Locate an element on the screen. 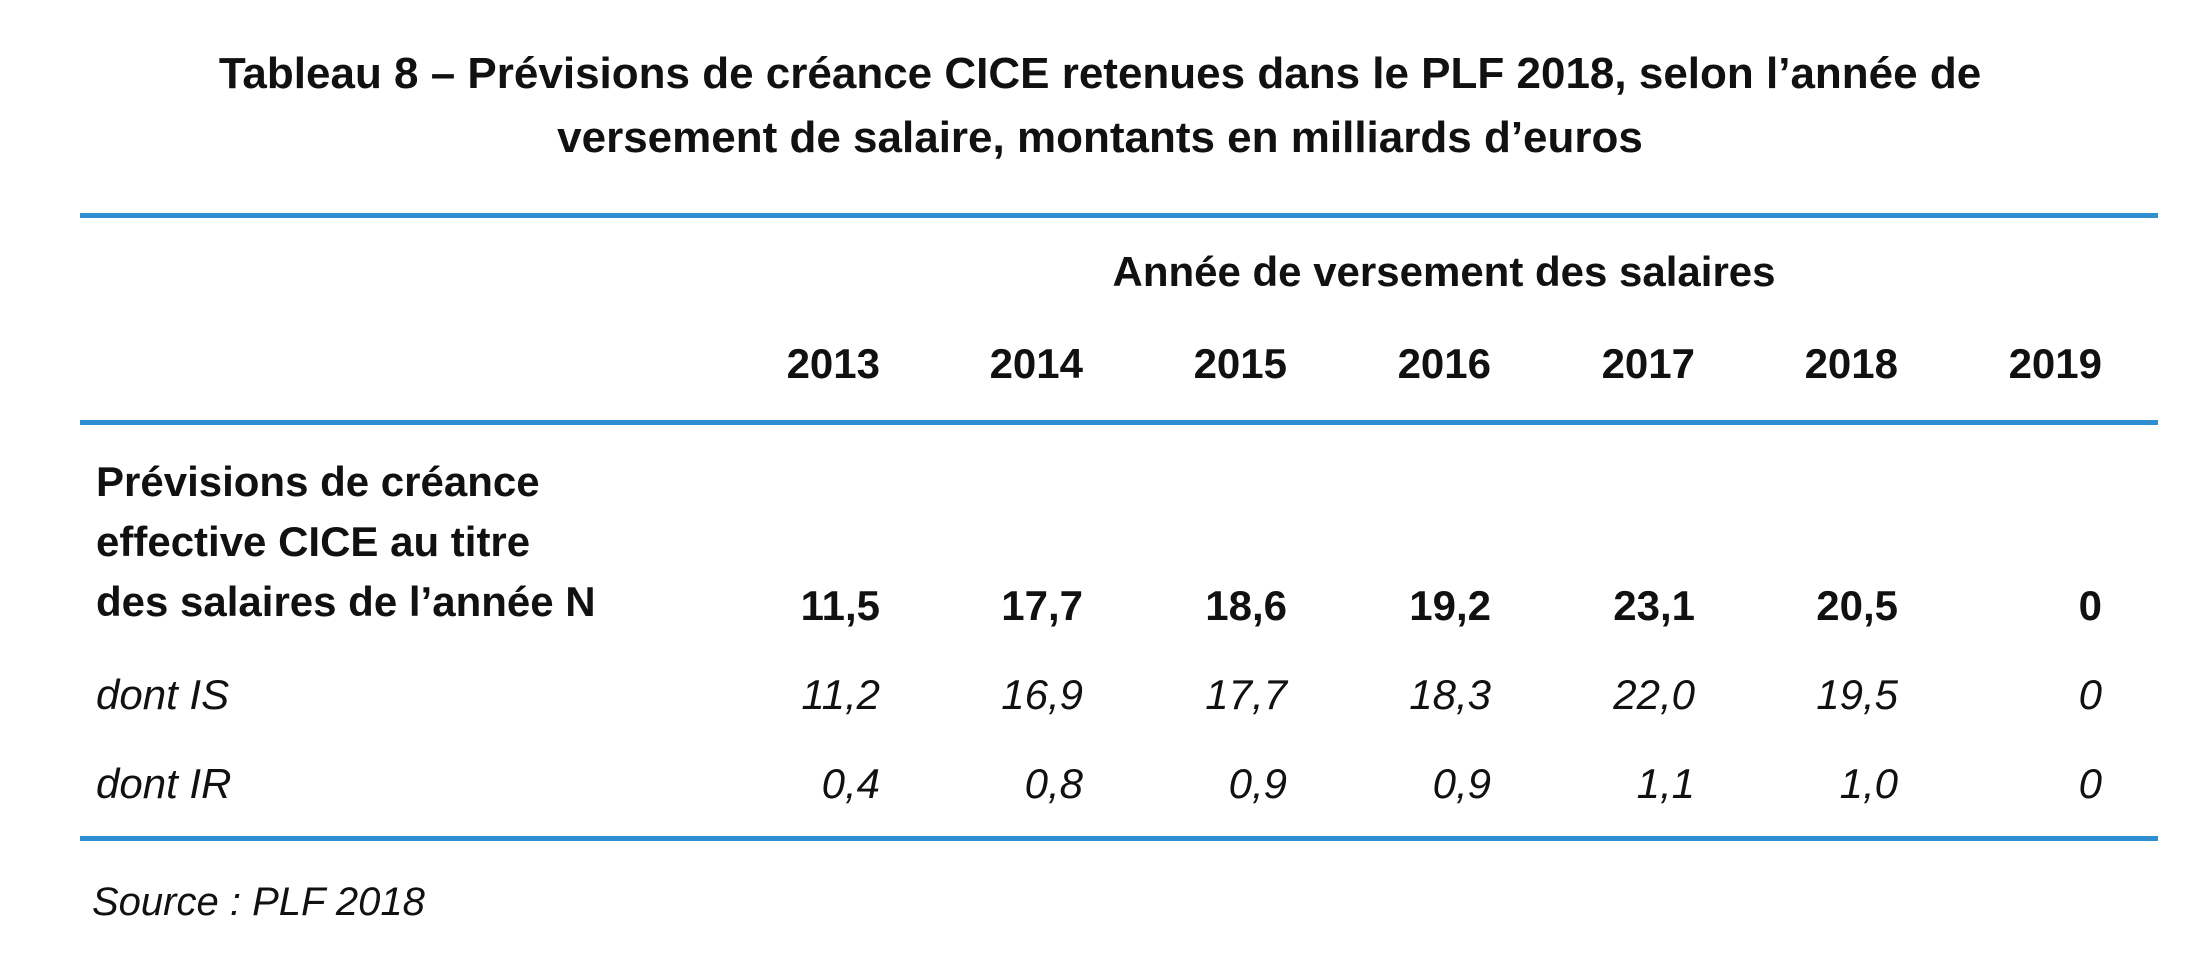 The height and width of the screenshot is (956, 2200). column-header-year: 2019 is located at coordinates (2055, 363).